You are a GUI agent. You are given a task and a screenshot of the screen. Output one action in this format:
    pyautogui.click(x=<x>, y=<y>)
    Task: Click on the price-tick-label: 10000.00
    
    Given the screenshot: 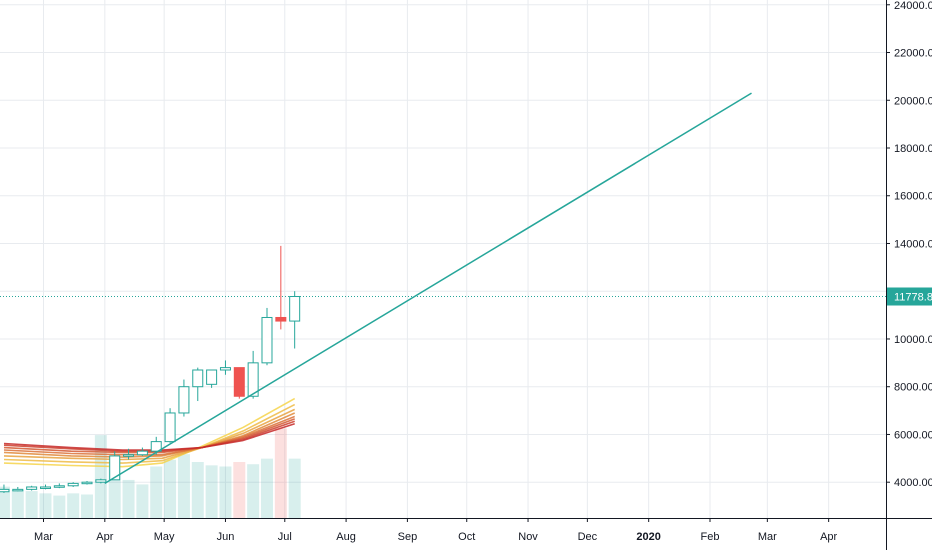 What is the action you would take?
    pyautogui.click(x=913, y=340)
    